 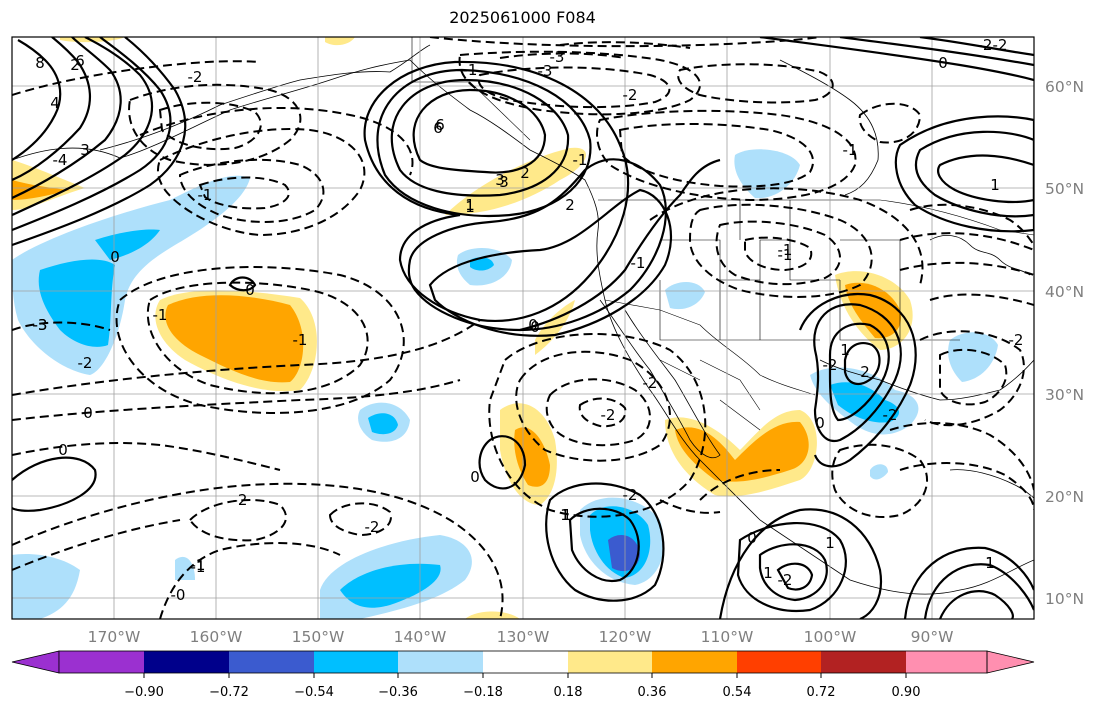 I want to click on lat-label: 20°N, so click(x=1064, y=497).